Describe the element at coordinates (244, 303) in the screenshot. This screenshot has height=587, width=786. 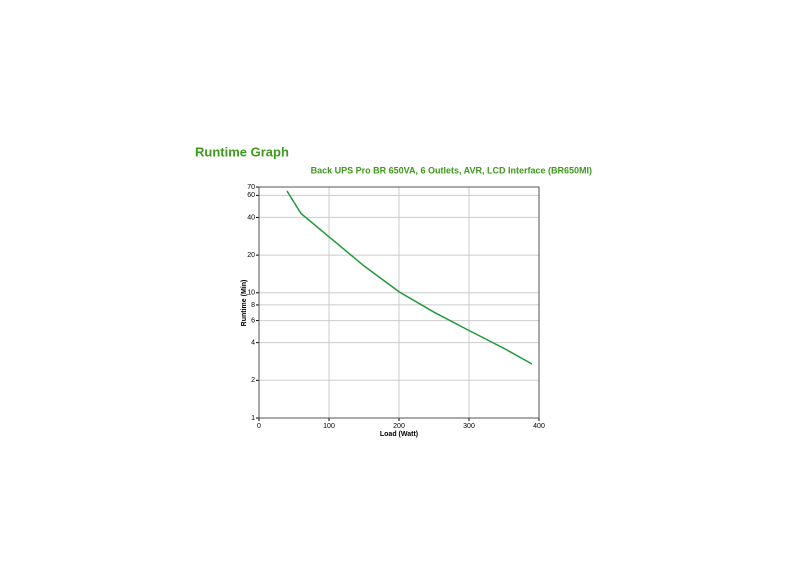
I see `y-axis-label: Runtime (Min)` at that location.